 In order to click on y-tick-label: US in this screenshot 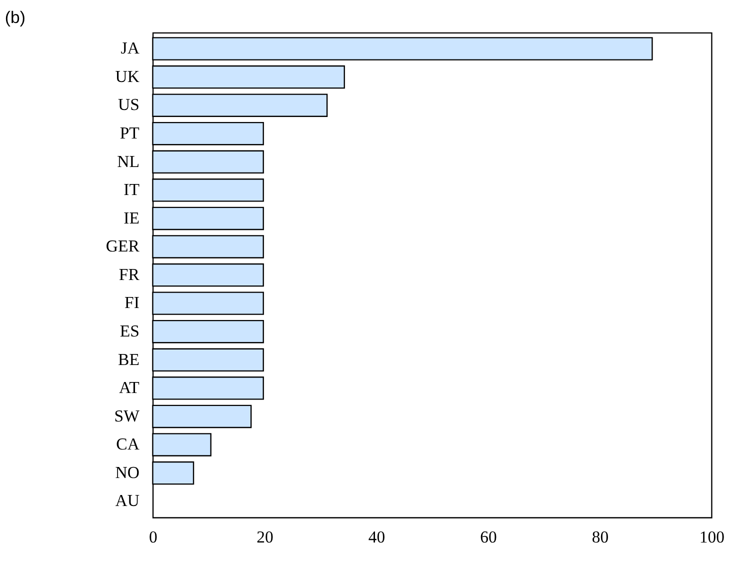, I will do `click(129, 104)`.